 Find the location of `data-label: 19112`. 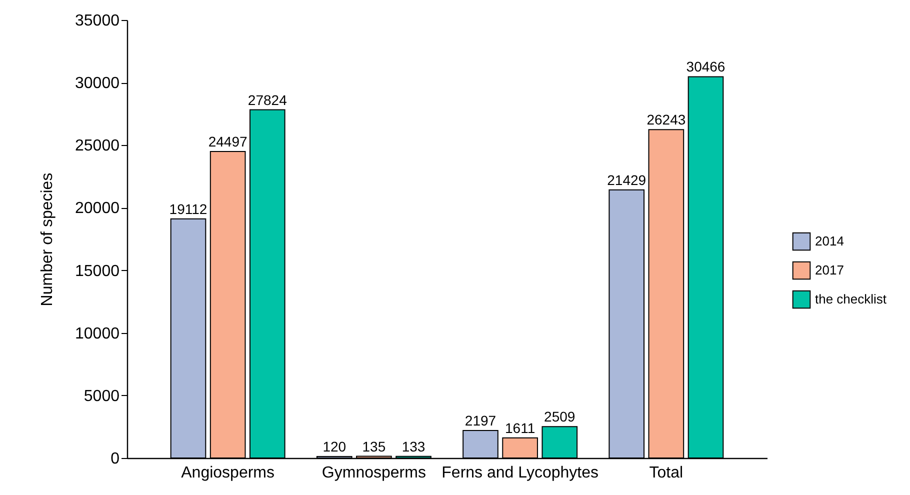

data-label: 19112 is located at coordinates (188, 208).